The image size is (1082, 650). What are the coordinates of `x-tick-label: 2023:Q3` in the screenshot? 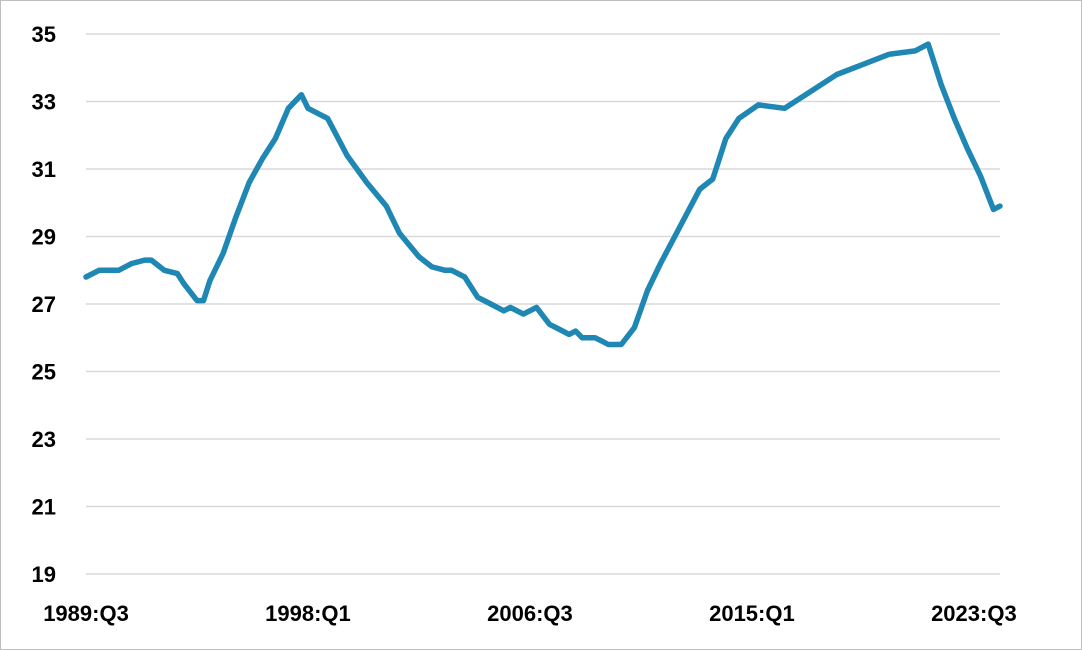 It's located at (974, 613).